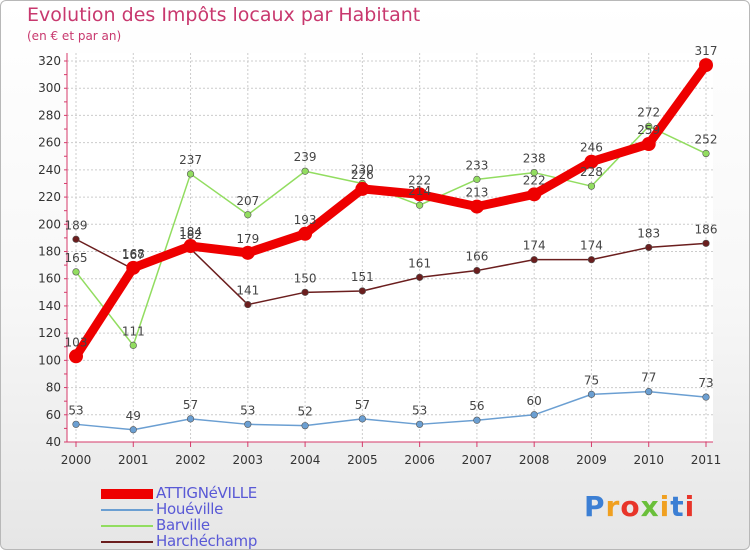 The height and width of the screenshot is (550, 750). What do you see at coordinates (305, 460) in the screenshot?
I see `x-tick-label: 2004` at bounding box center [305, 460].